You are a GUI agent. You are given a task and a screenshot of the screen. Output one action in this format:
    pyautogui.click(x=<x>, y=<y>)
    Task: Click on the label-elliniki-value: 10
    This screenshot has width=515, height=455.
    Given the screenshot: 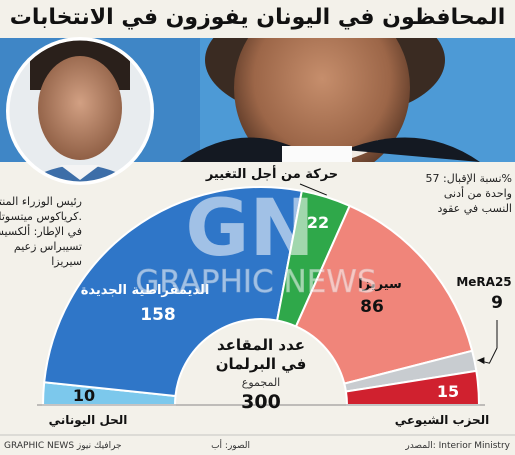 What is the action you would take?
    pyautogui.click(x=84, y=395)
    